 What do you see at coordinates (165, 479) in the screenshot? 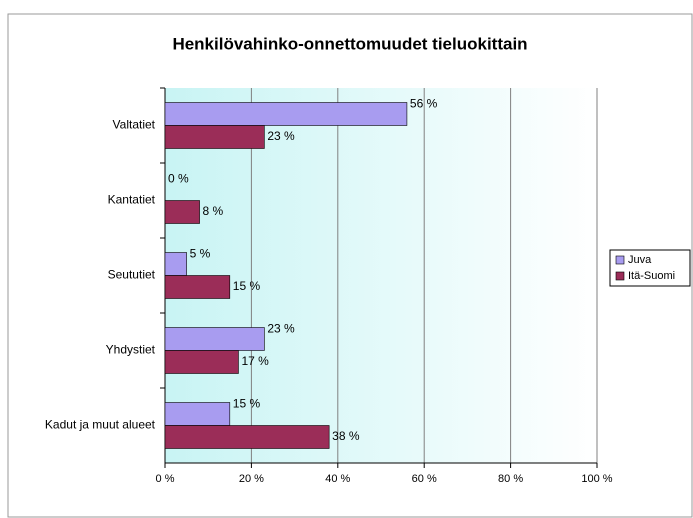
I see `x-tick-label: 0 %` at bounding box center [165, 479].